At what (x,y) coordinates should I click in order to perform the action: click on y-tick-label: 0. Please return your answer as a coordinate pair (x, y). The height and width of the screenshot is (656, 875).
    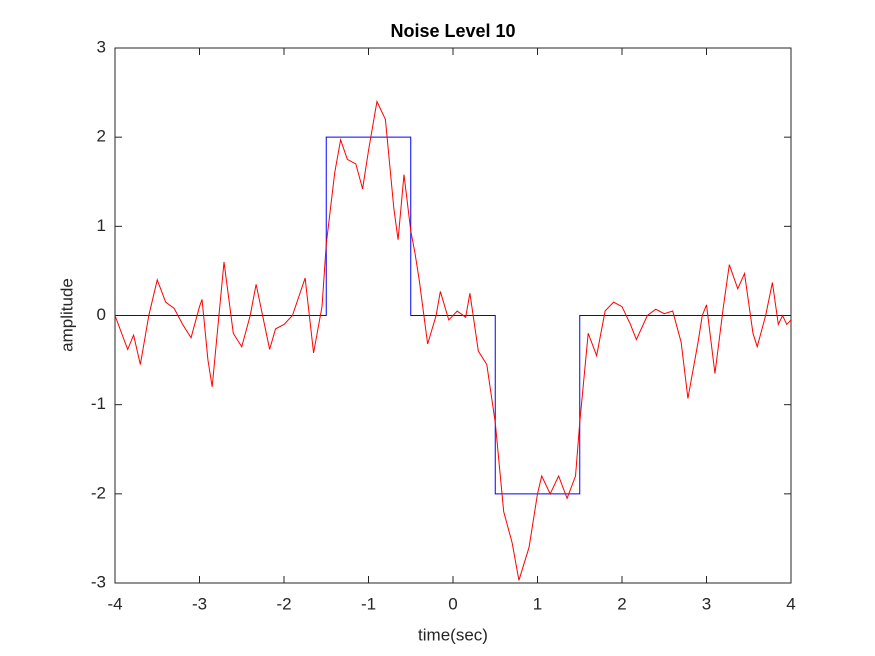
    Looking at the image, I should click on (101, 314).